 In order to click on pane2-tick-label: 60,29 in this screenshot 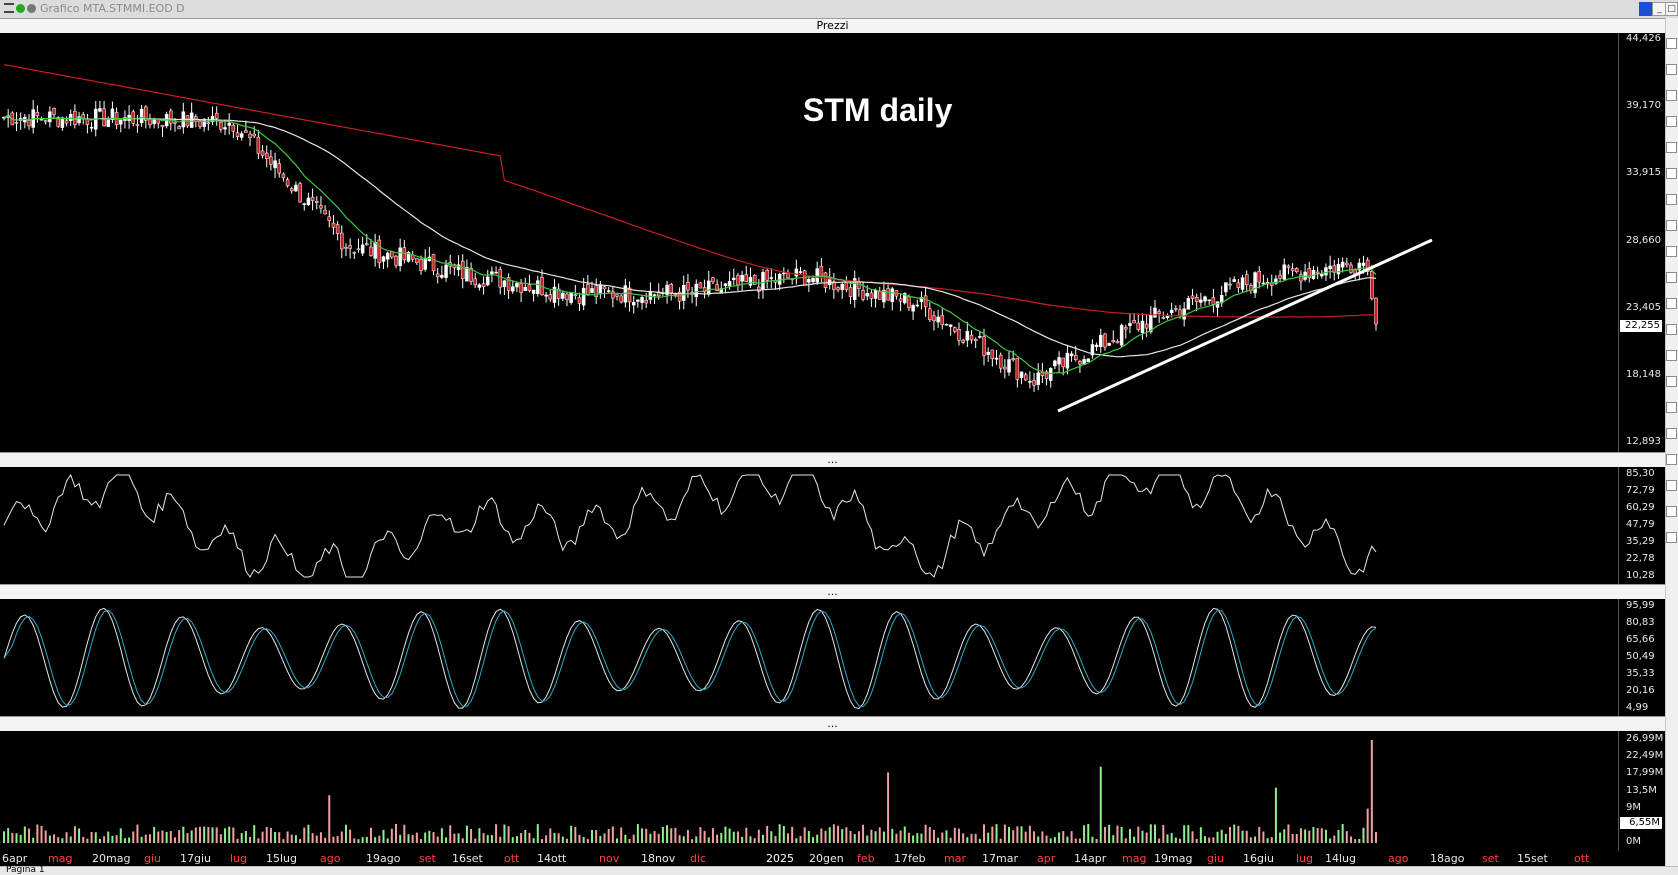, I will do `click(1640, 507)`.